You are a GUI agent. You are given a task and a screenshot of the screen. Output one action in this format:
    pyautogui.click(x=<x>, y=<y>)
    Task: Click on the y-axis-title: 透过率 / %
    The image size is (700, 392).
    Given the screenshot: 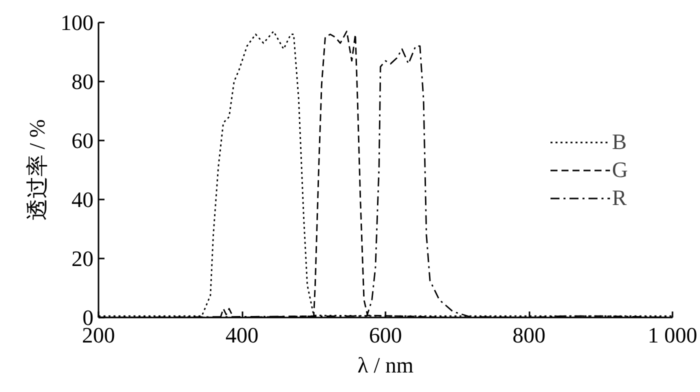 What is the action you would take?
    pyautogui.click(x=37, y=170)
    